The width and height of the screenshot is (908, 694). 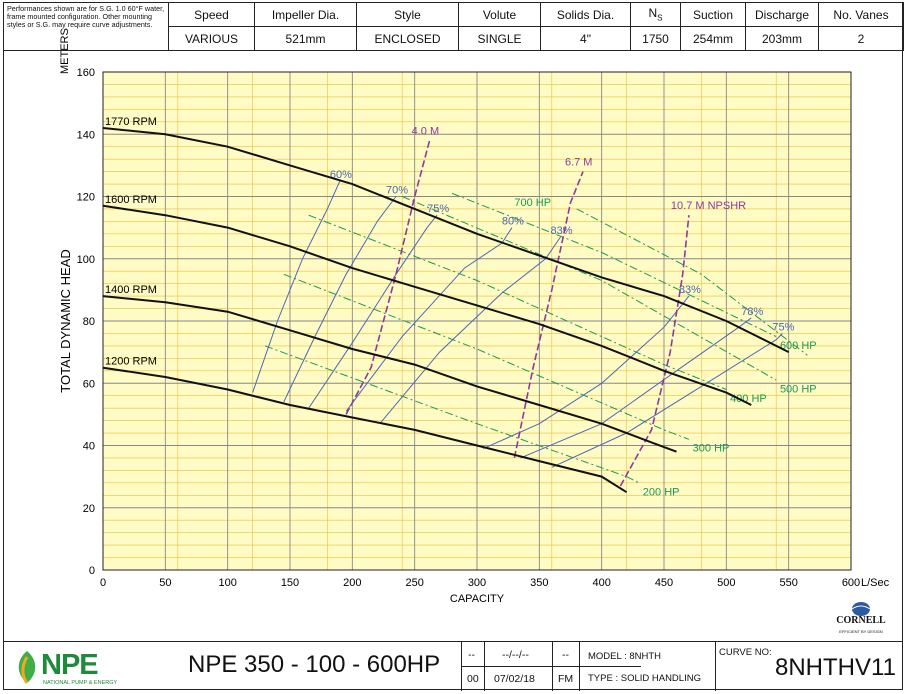 What do you see at coordinates (131, 122) in the screenshot?
I see `head-curve-label: 1770 RPM` at bounding box center [131, 122].